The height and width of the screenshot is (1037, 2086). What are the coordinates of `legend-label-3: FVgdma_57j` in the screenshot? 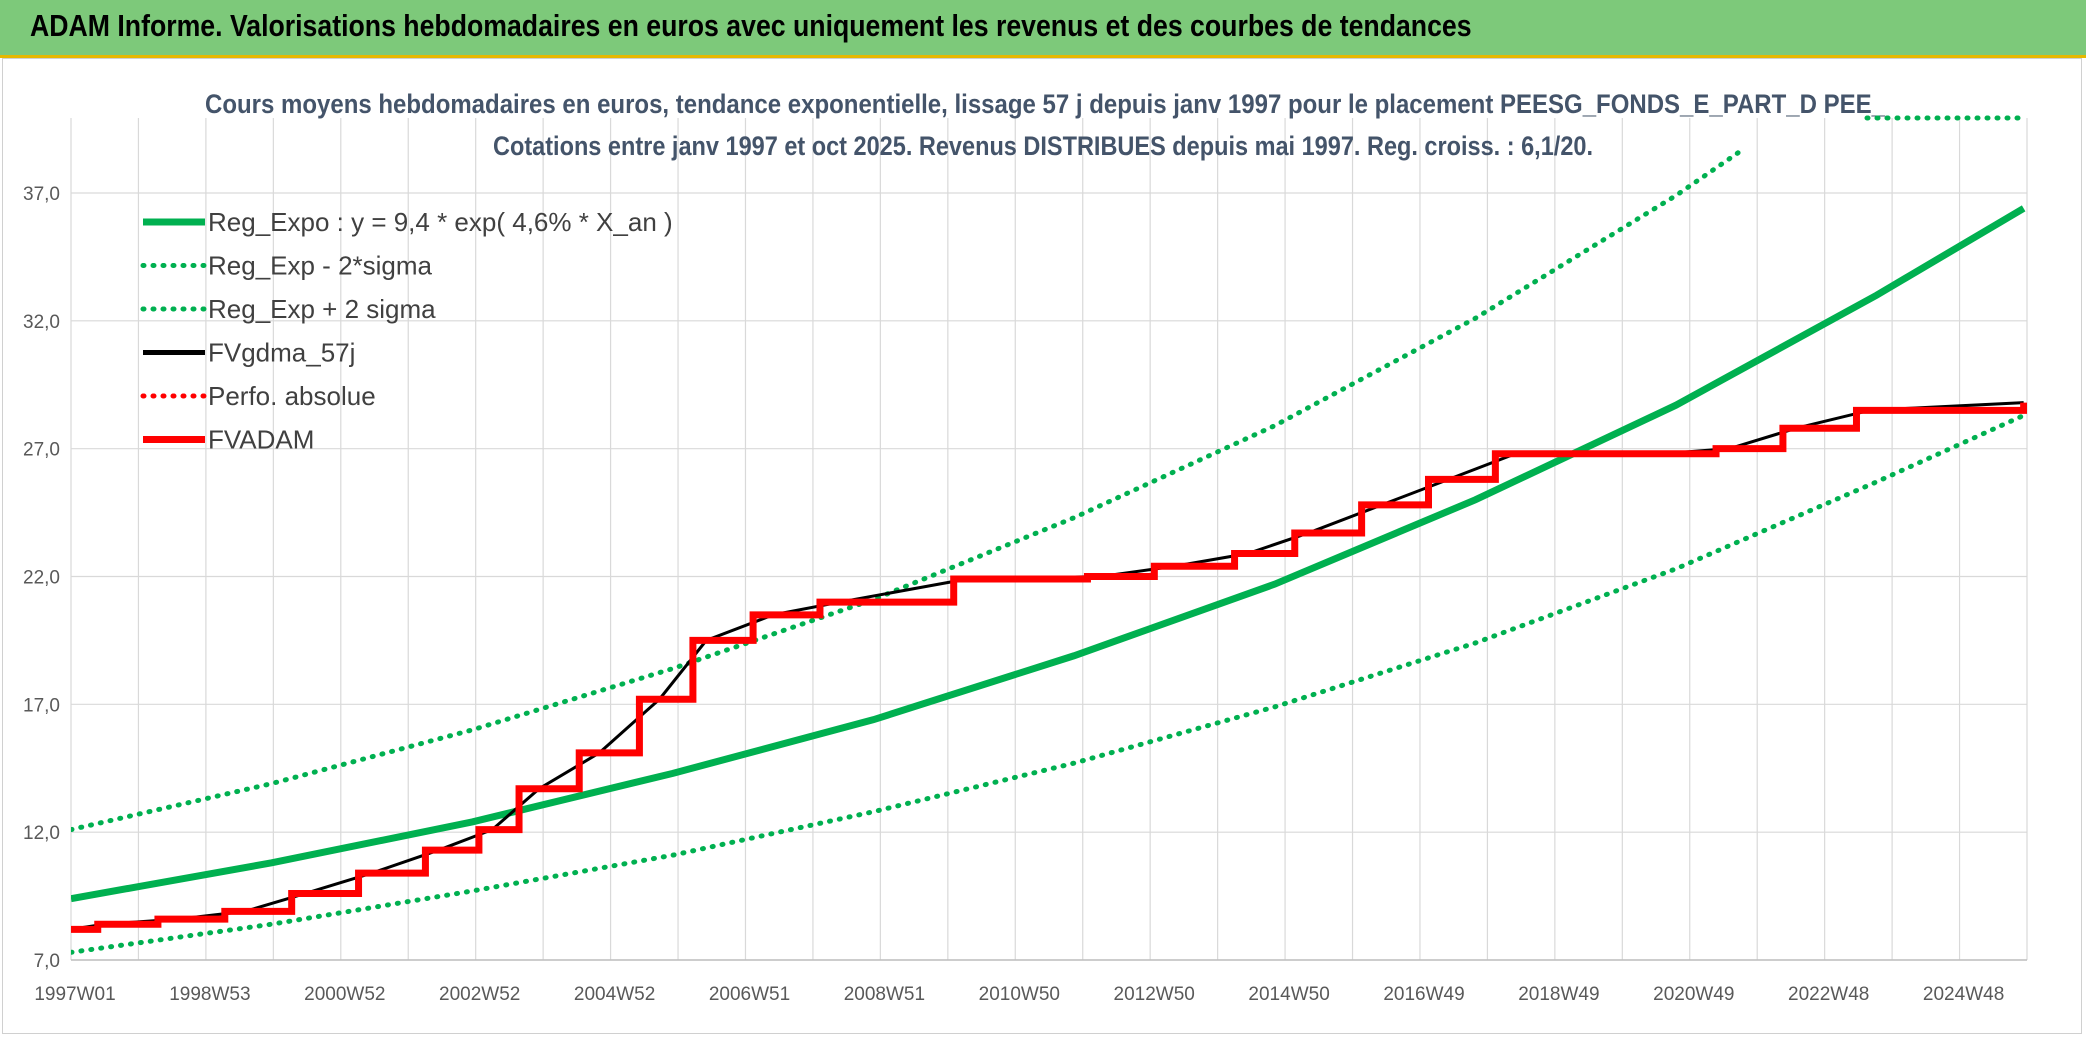 It's located at (281, 353).